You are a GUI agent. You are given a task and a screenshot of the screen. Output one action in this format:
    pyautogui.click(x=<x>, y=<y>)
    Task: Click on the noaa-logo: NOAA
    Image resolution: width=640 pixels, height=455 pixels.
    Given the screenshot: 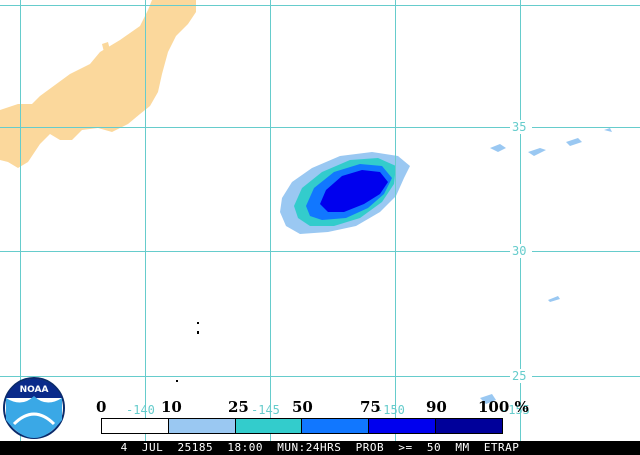 What is the action you would take?
    pyautogui.click(x=34, y=408)
    